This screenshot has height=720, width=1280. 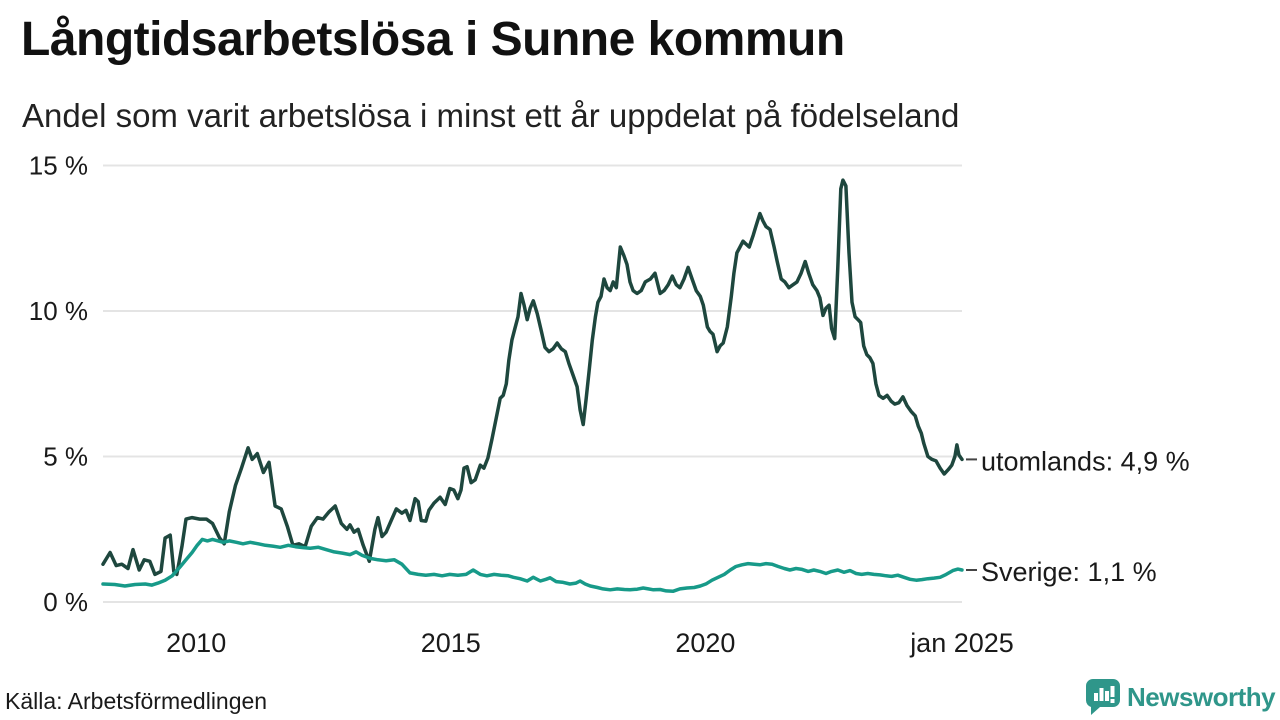 What do you see at coordinates (705, 643) in the screenshot?
I see `x-tick-label: 2020` at bounding box center [705, 643].